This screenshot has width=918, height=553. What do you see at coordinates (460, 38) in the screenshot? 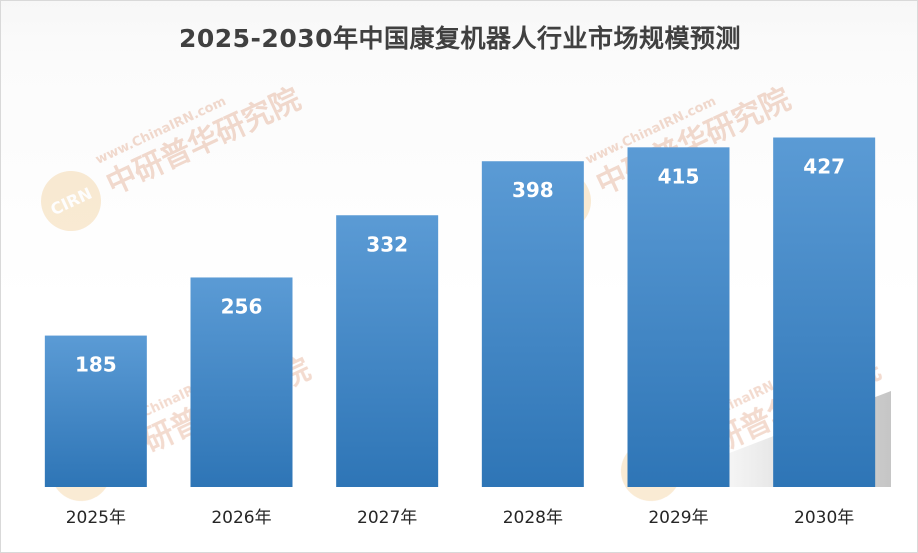
I see `chart-title: 2025-2030年中国康复机器人行业市场规模预测` at bounding box center [460, 38].